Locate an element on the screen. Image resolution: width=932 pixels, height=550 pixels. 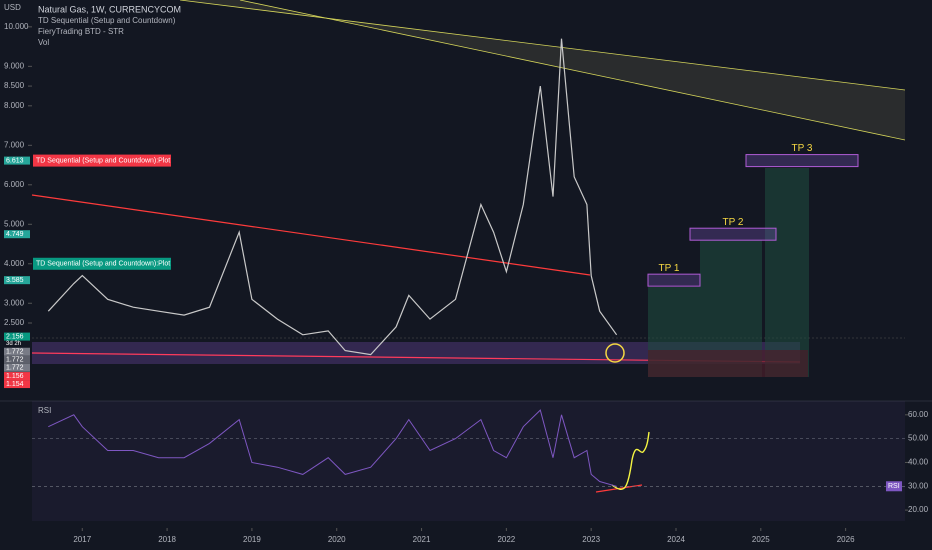
y-tick-label: 8.000 is located at coordinates (14, 105).